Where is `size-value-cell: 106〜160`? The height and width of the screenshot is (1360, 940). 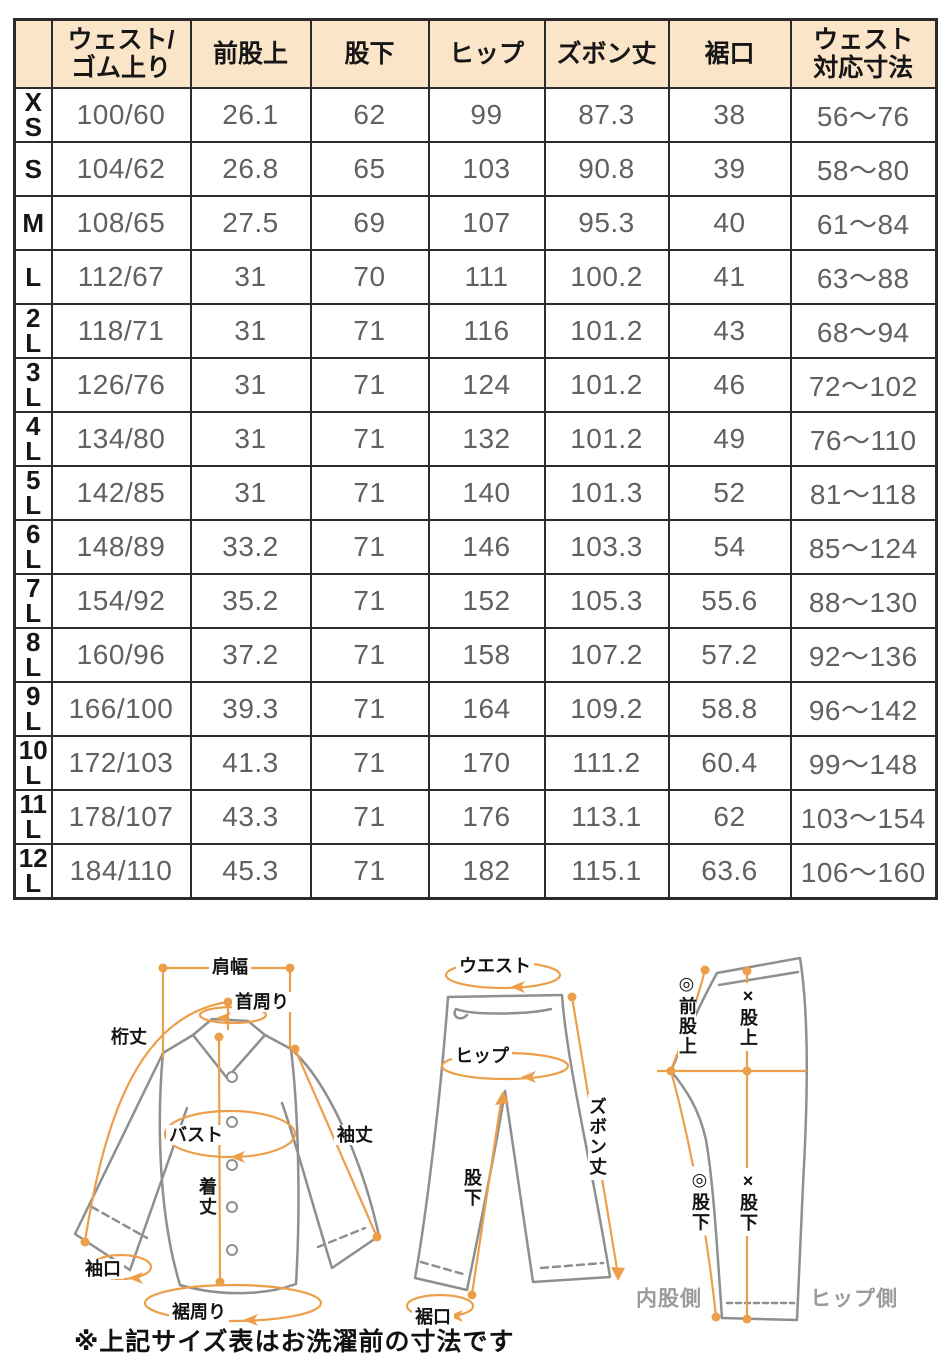
size-value-cell: 106〜160 is located at coordinates (863, 871).